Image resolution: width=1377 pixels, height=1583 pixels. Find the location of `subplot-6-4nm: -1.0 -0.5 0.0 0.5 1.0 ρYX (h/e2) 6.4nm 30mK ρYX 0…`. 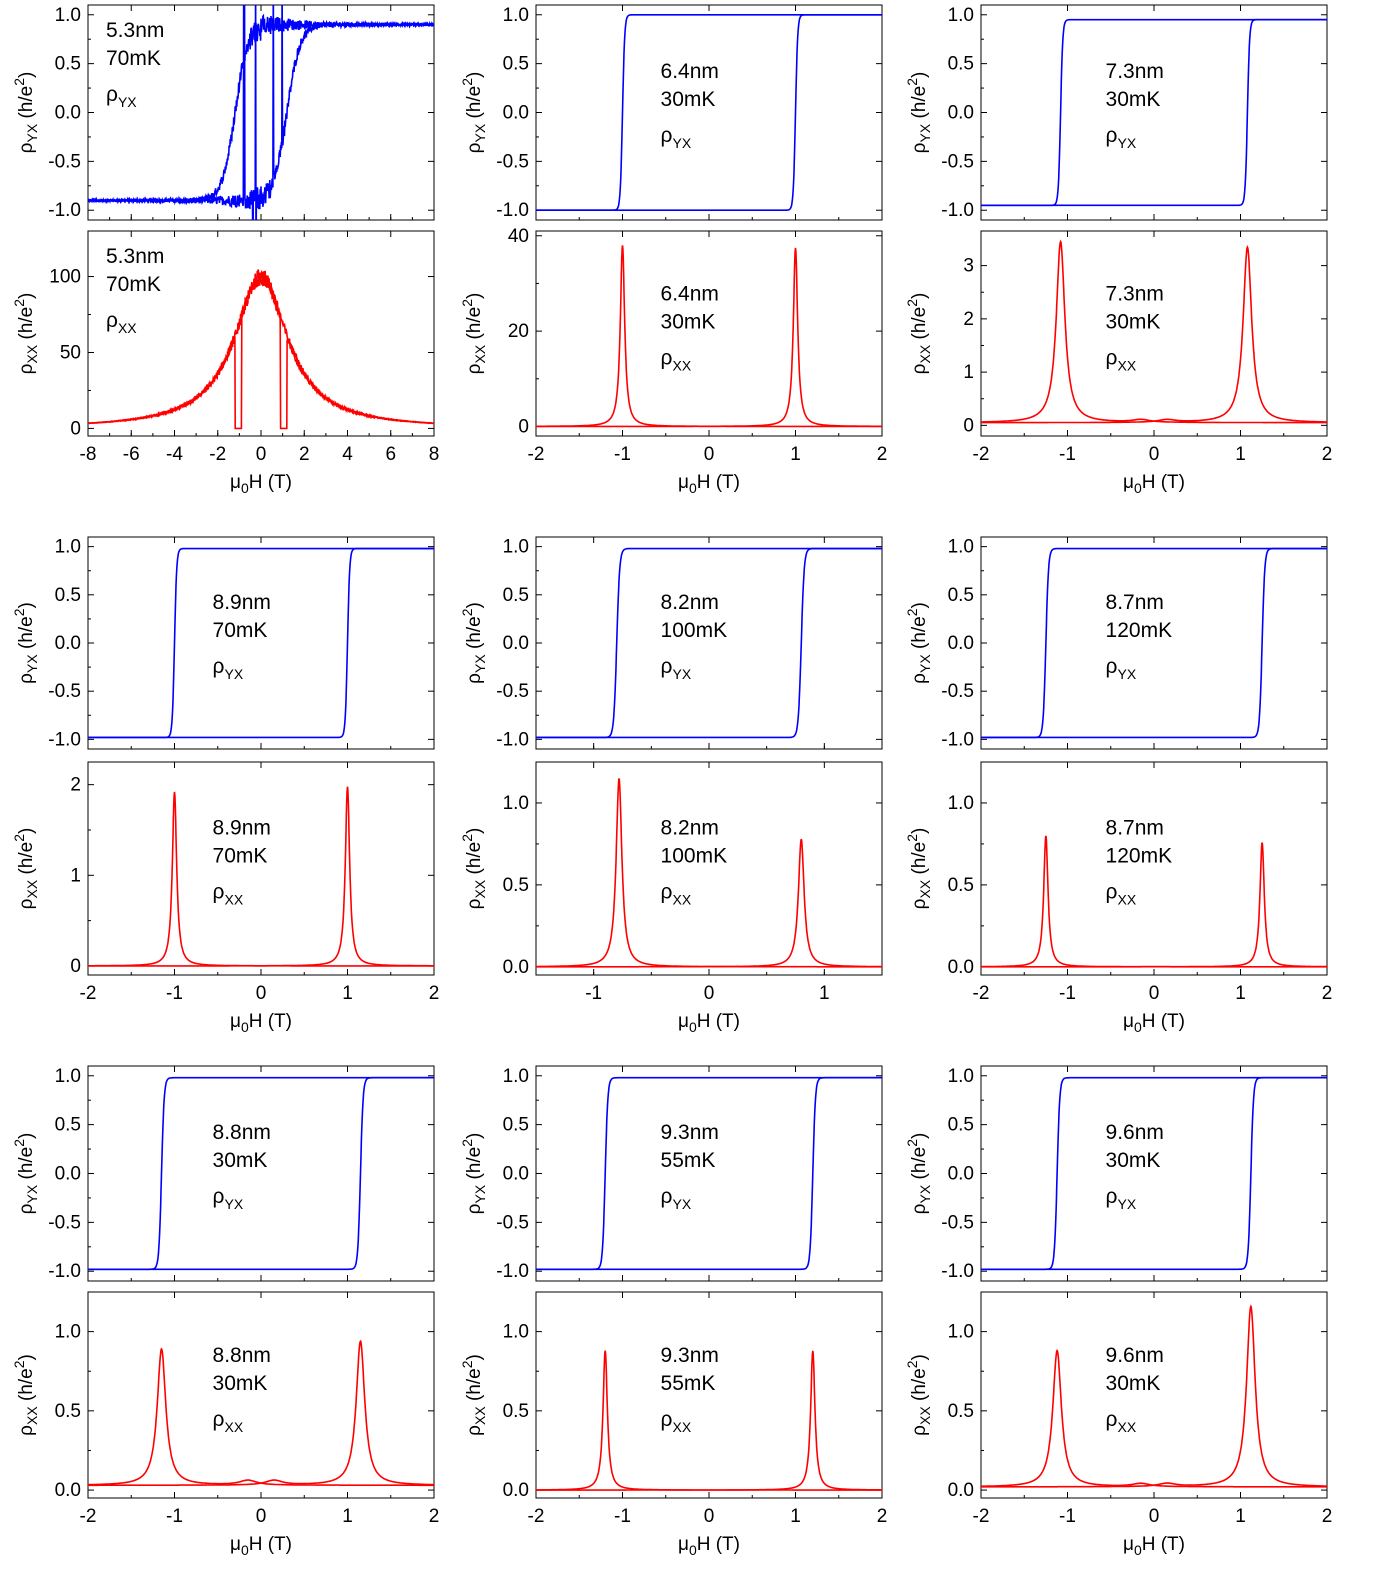

subplot-6-4nm: -1.0 -0.5 0.0 0.5 1.0 ρYX (h/e2) 6.4nm 30mK ρYX 0… is located at coordinates (673, 250).